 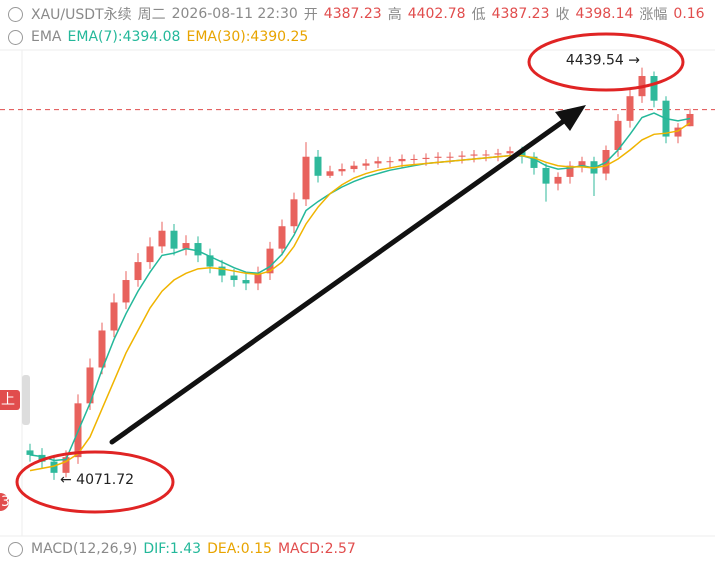 What do you see at coordinates (436, 14) in the screenshot?
I see `high-value: 4402.78` at bounding box center [436, 14].